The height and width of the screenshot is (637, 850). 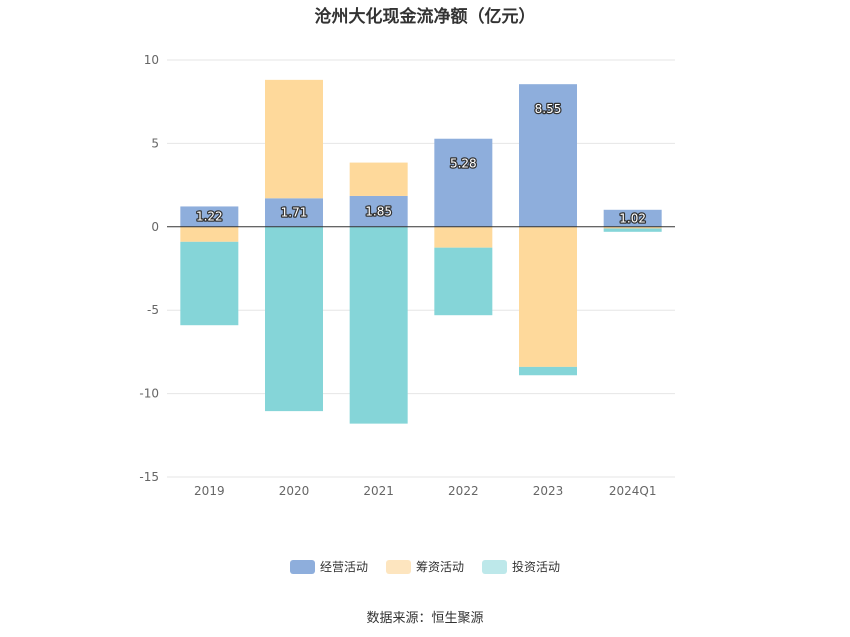 I want to click on legend-swatch-investing, so click(x=494, y=566).